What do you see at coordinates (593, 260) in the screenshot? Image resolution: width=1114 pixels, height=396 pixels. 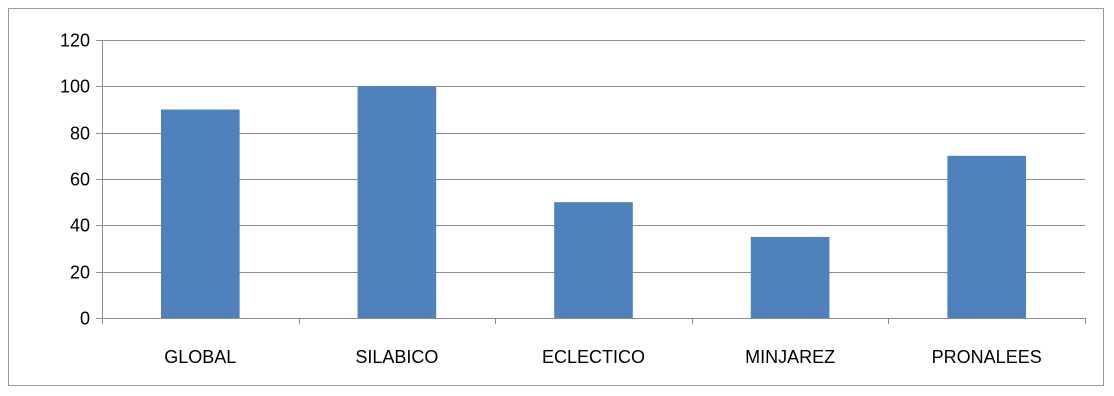 I see `bar-eclectico` at bounding box center [593, 260].